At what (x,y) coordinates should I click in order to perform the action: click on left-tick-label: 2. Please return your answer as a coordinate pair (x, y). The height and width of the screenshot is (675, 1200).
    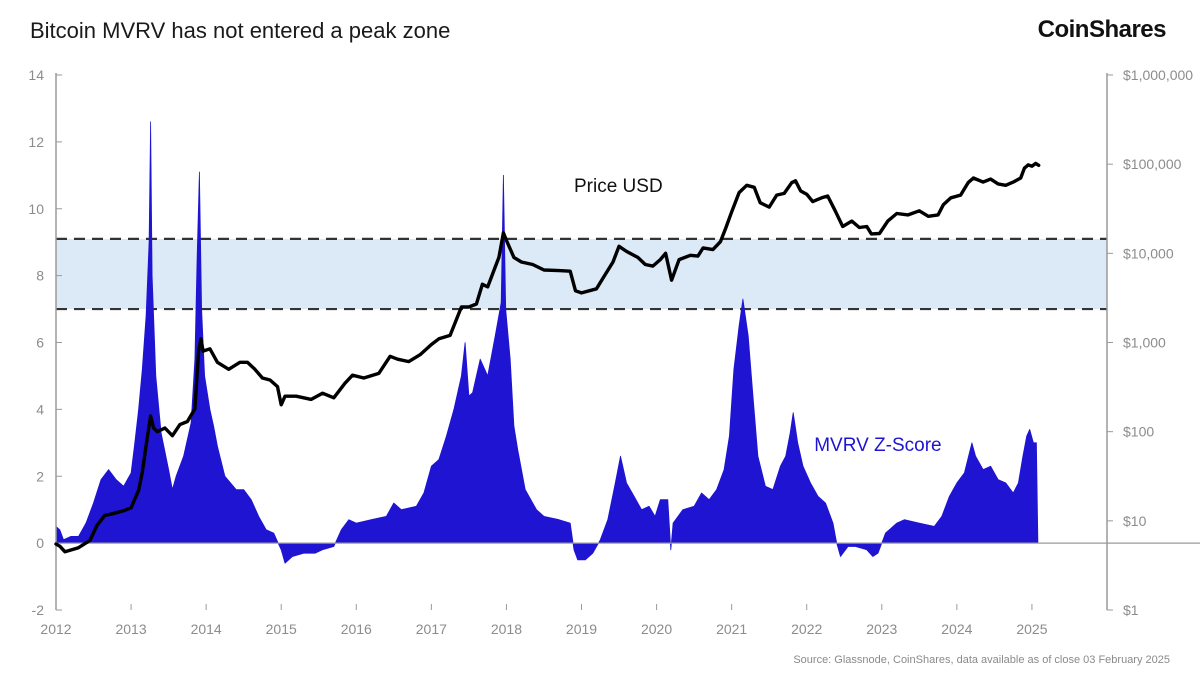
    Looking at the image, I should click on (40, 476).